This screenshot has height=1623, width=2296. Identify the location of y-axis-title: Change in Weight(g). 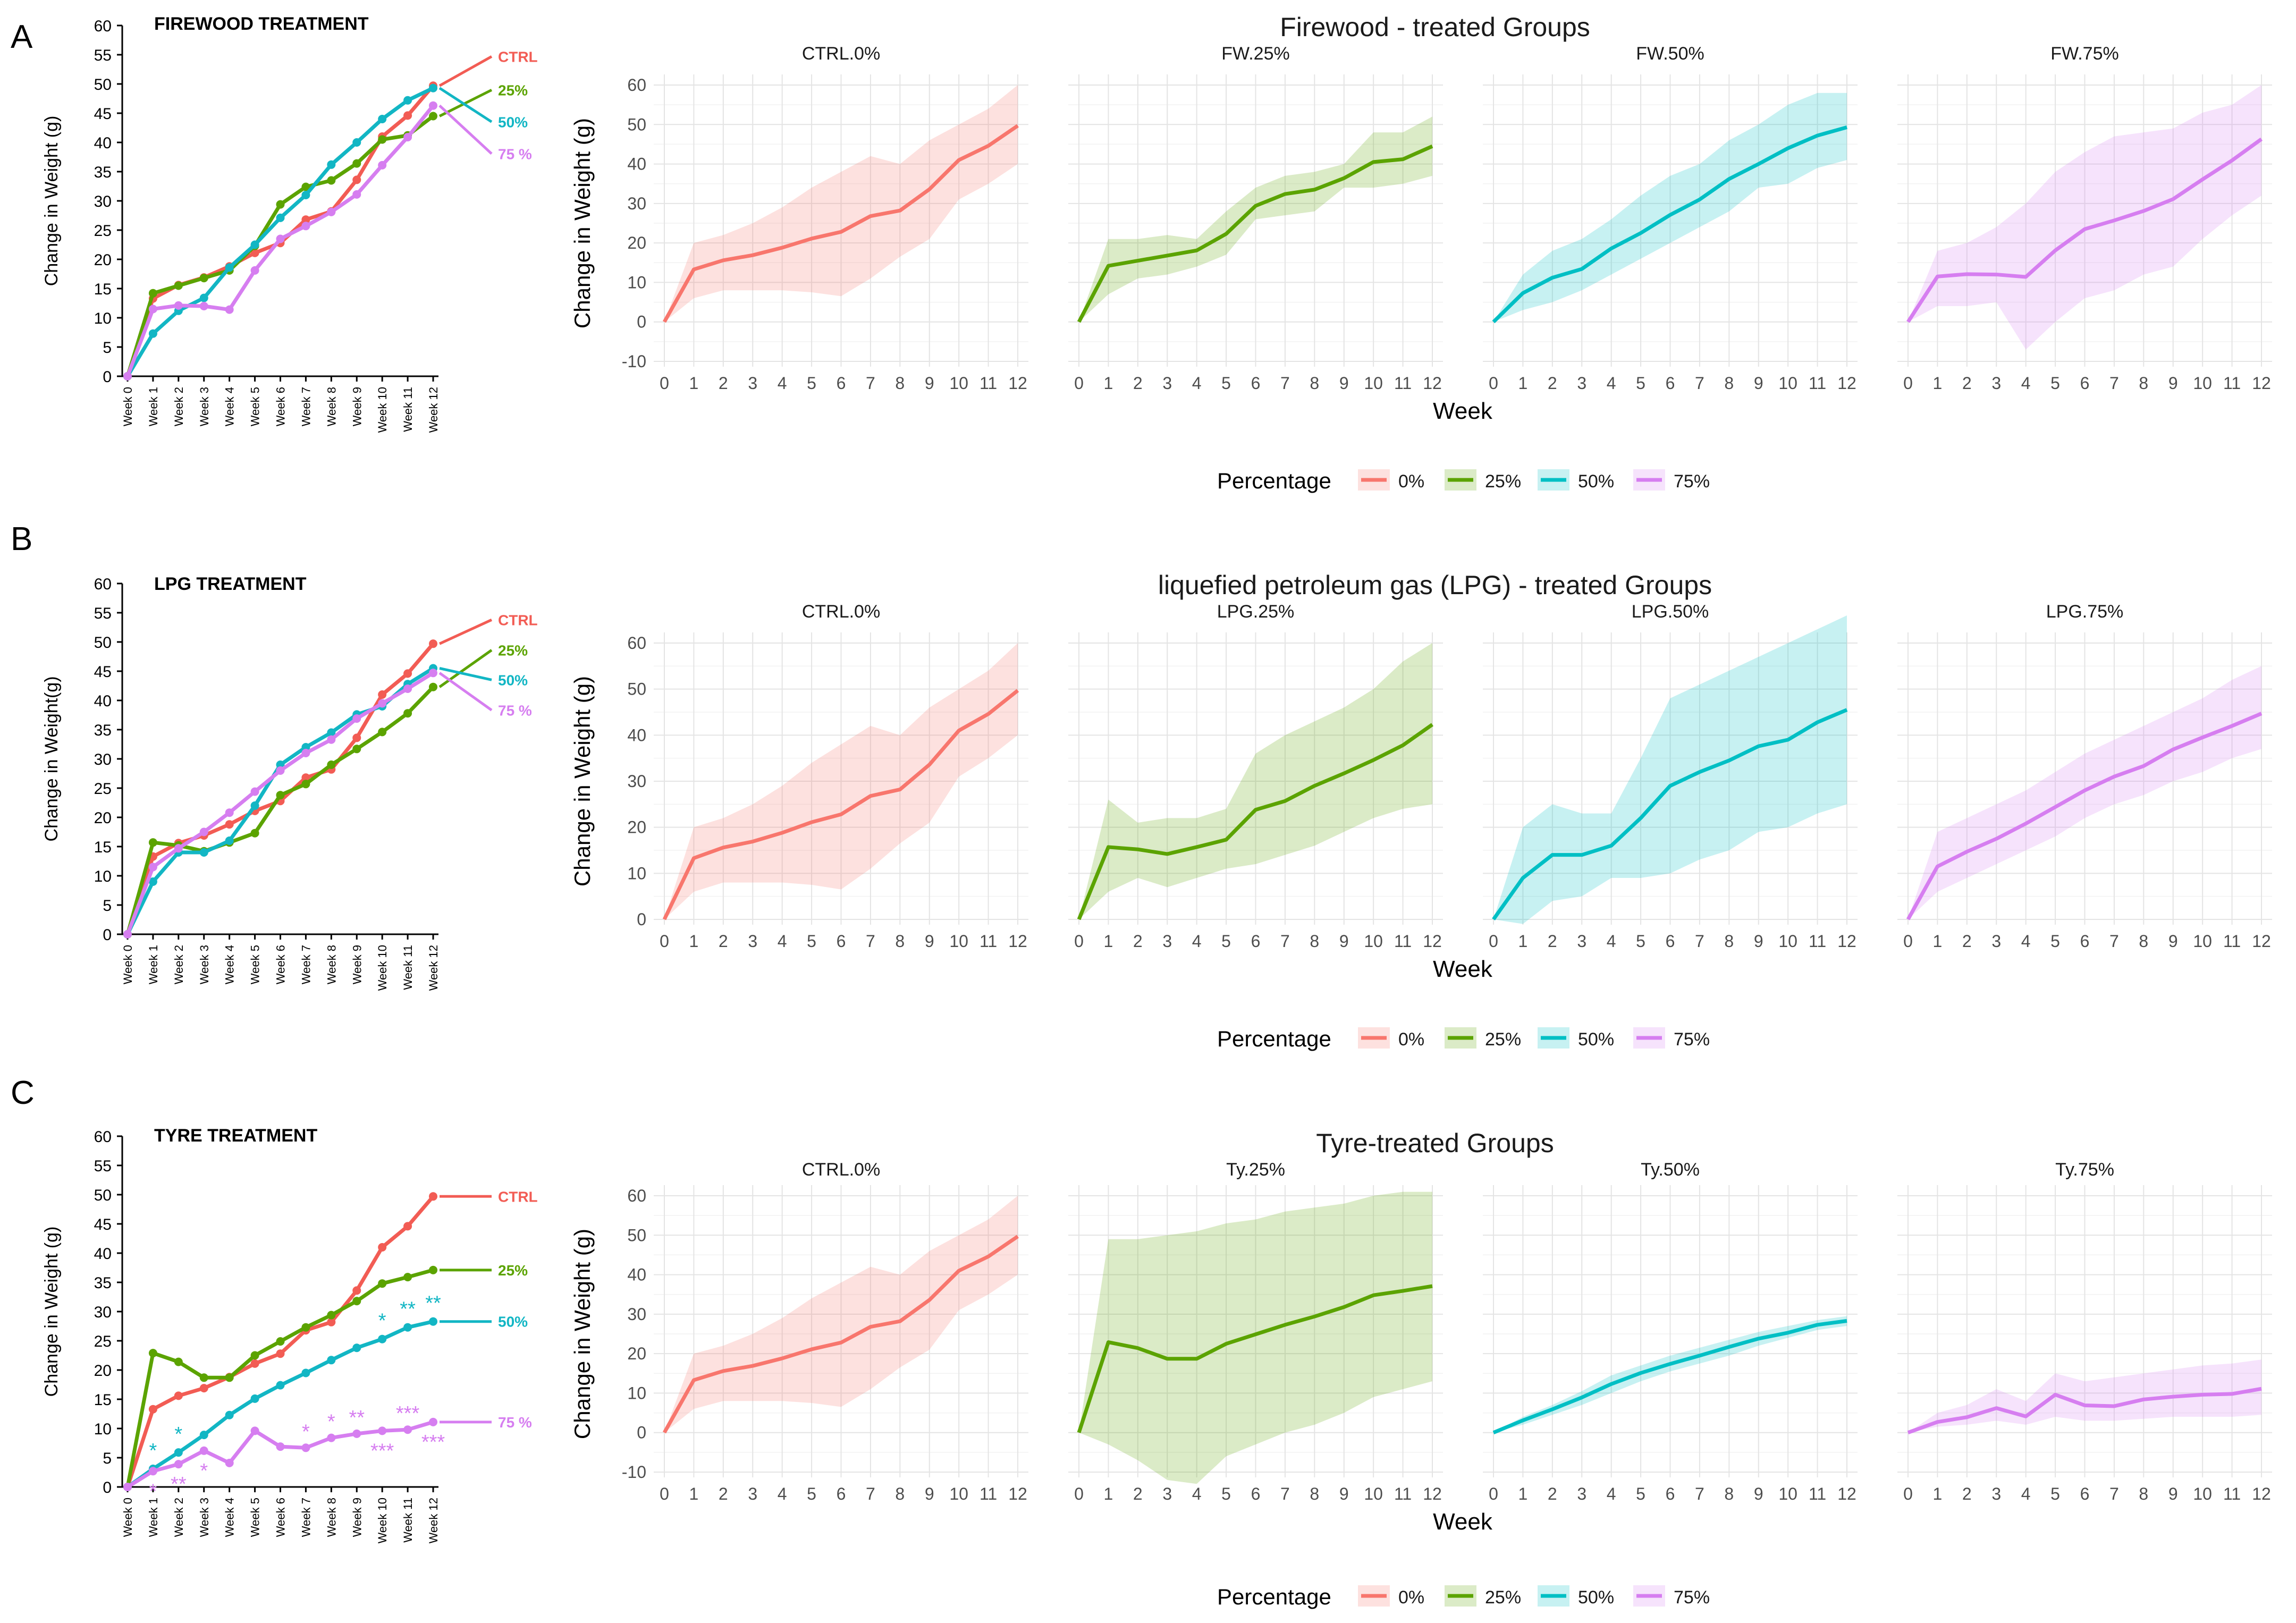
(51, 758).